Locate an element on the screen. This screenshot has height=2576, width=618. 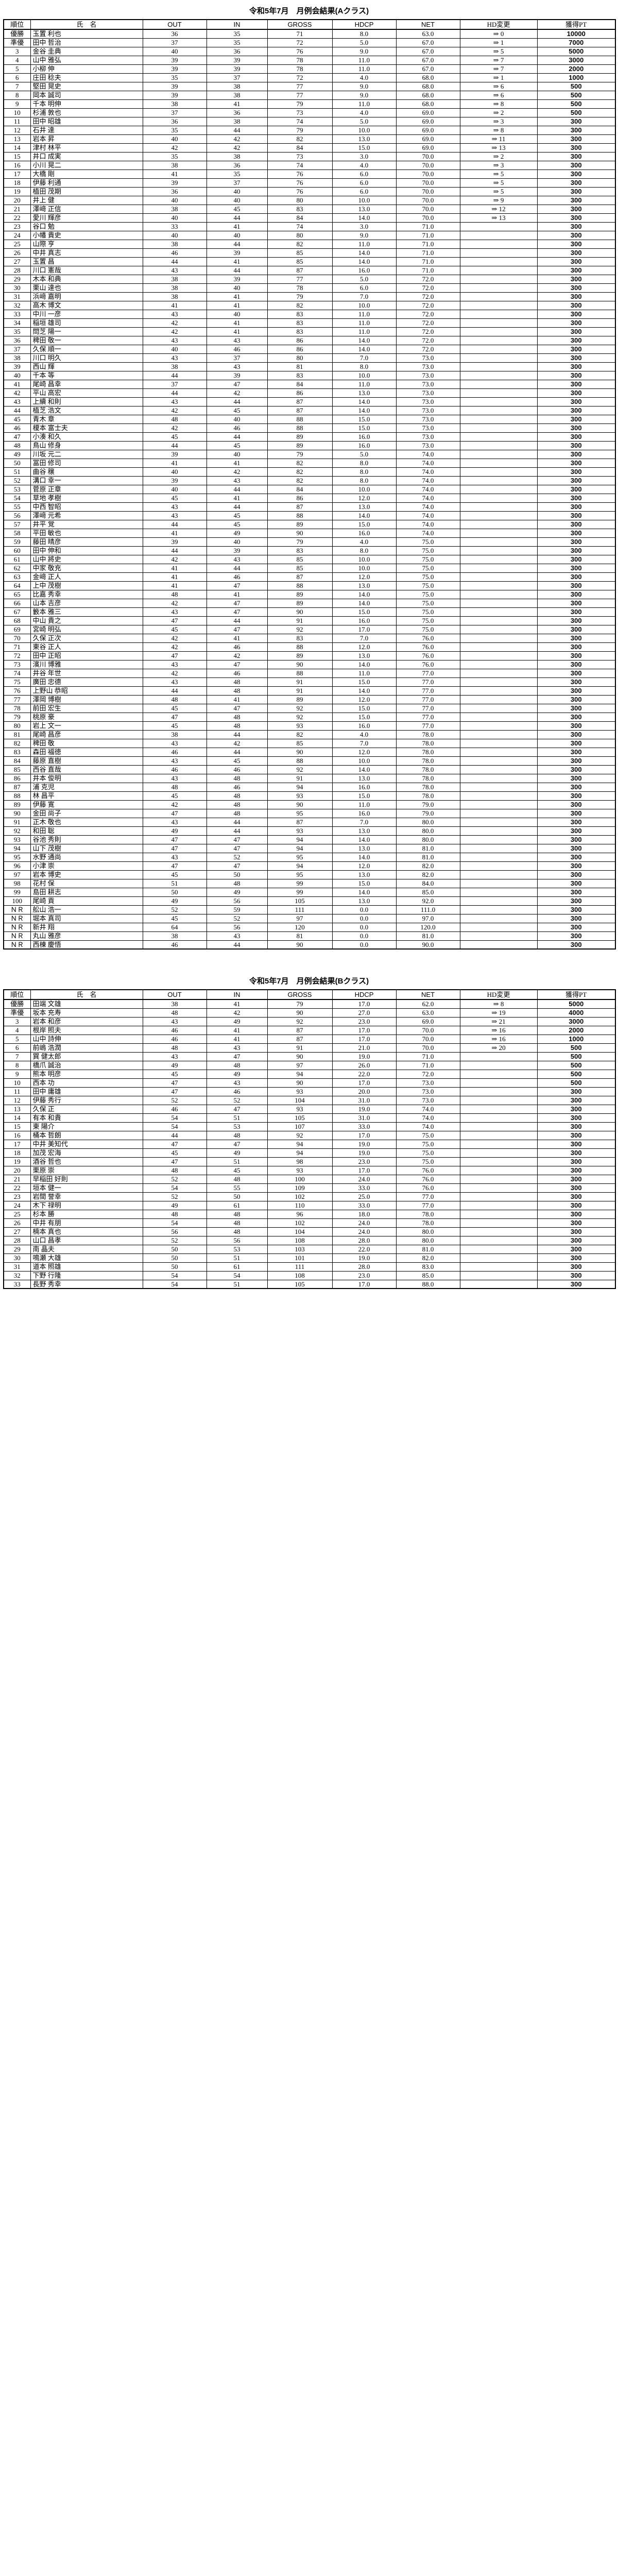
cell-name: 澤﨑 元希 is located at coordinates (87, 515).